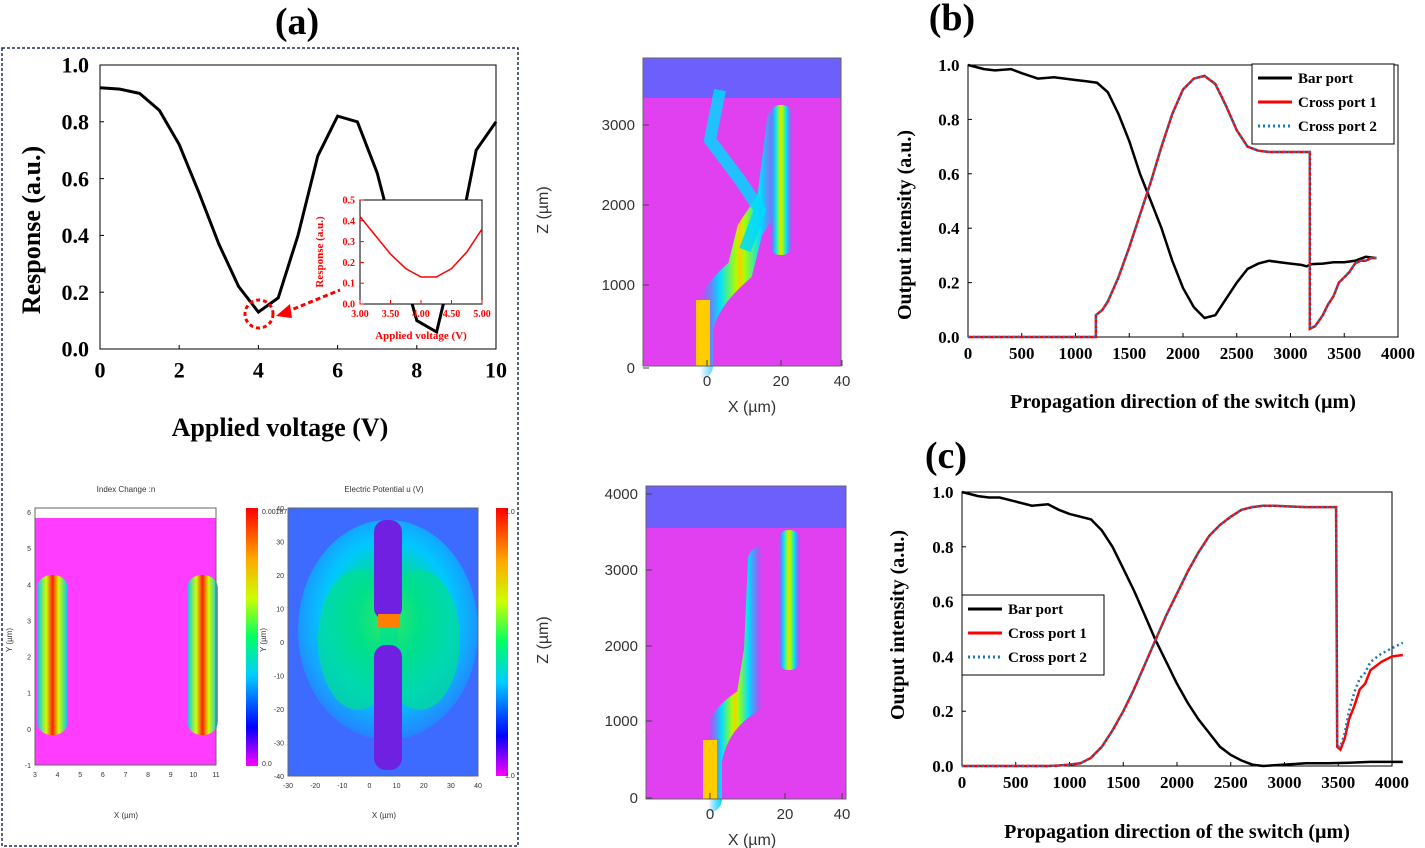 The image size is (1425, 848). I want to click on potential-map-frame, so click(383, 642).